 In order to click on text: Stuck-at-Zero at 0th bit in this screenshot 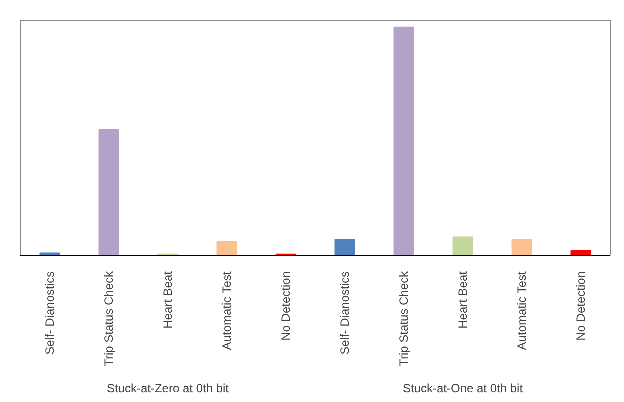, I will do `click(168, 389)`.